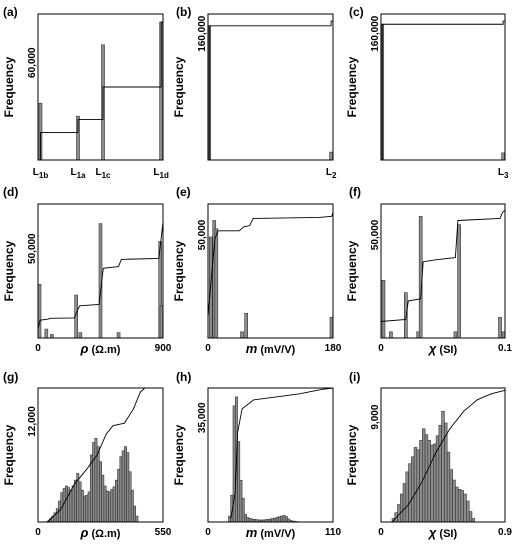 This screenshot has width=518, height=550. I want to click on panel-c: (c) Frequency 160,000 L3, so click(427, 92).